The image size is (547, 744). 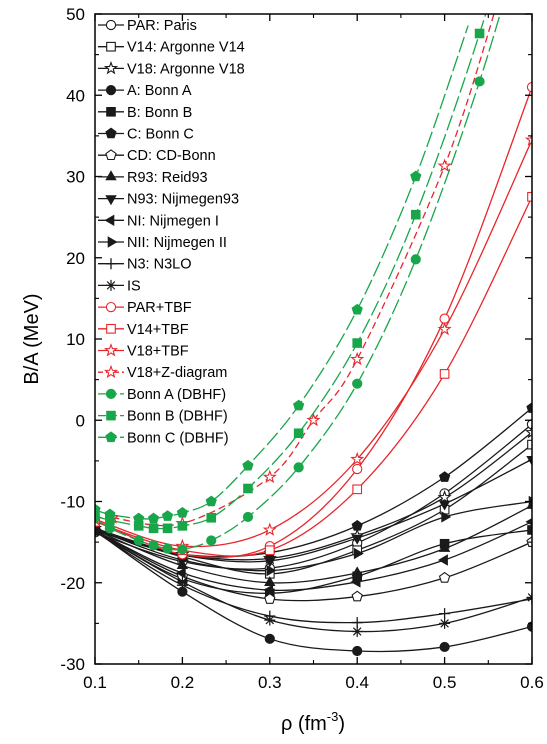 What do you see at coordinates (159, 265) in the screenshot?
I see `legend-label-11: N3: N3LO` at bounding box center [159, 265].